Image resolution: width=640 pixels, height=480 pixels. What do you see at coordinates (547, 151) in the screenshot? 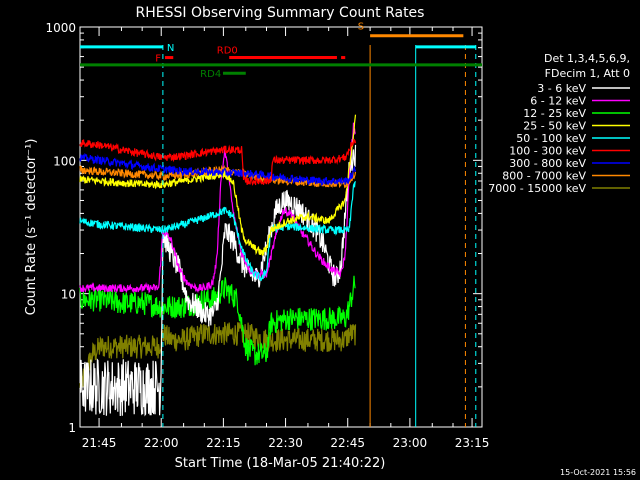
I see `legend-item-label: 100 - 300 keV` at bounding box center [547, 151].